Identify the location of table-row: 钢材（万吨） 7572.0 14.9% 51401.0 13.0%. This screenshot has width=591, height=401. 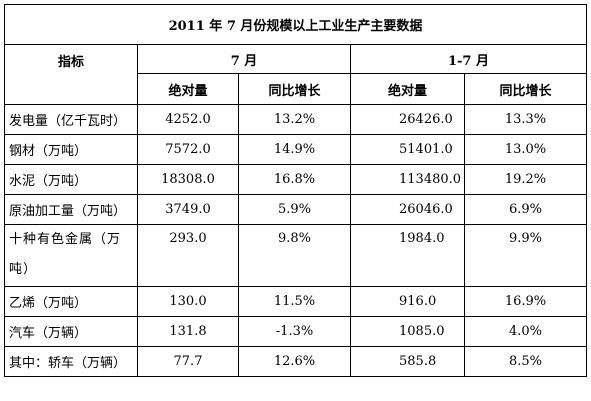
(295, 149).